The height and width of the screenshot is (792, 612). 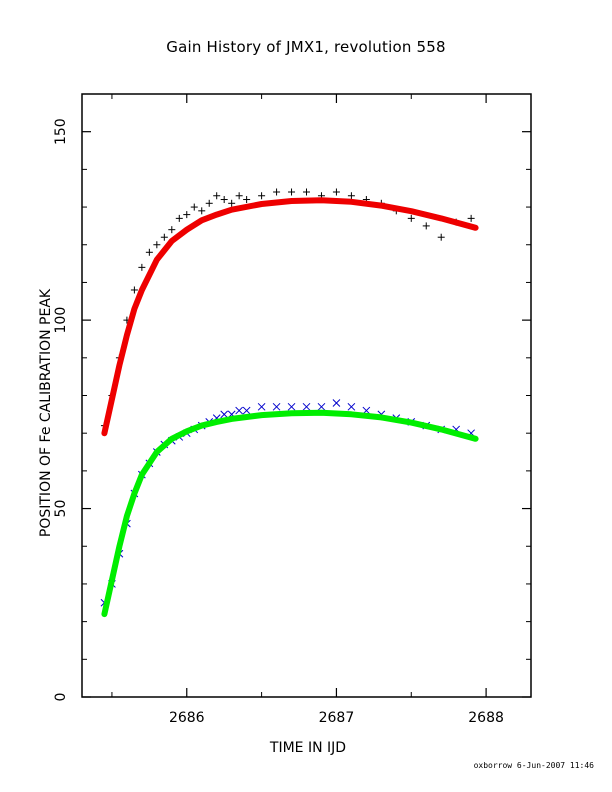 What do you see at coordinates (533, 765) in the screenshot?
I see `author-date-stamp: oxborrow 6-Jun-2007 11:46` at bounding box center [533, 765].